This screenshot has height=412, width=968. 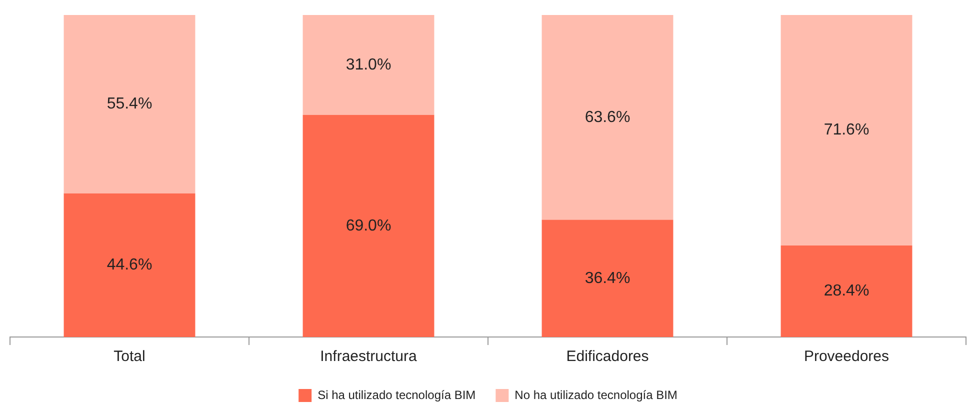 I want to click on data-label: 36.4%, so click(x=607, y=278).